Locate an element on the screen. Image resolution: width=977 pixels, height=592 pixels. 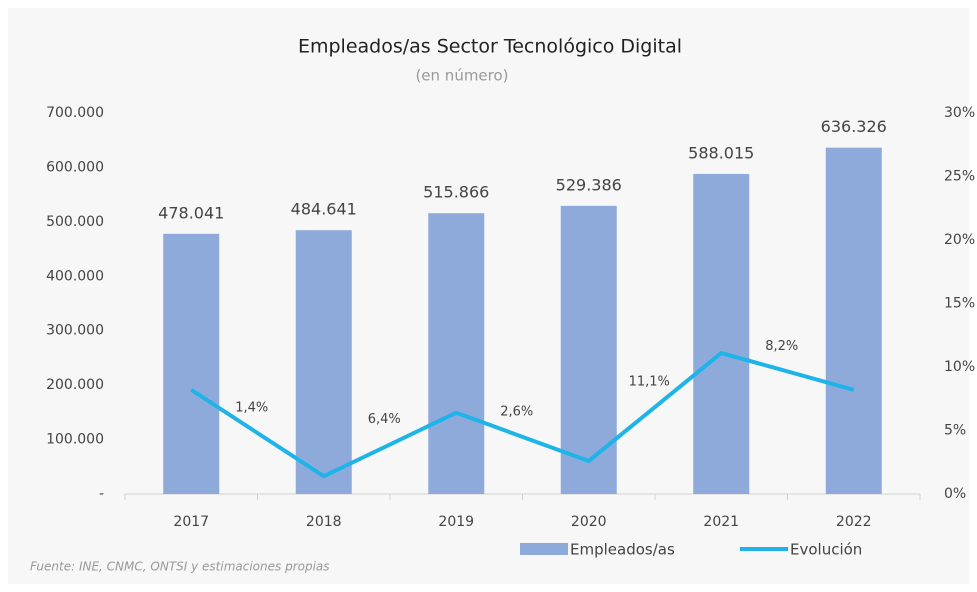
y2-tick-label: 15% is located at coordinates (959, 304).